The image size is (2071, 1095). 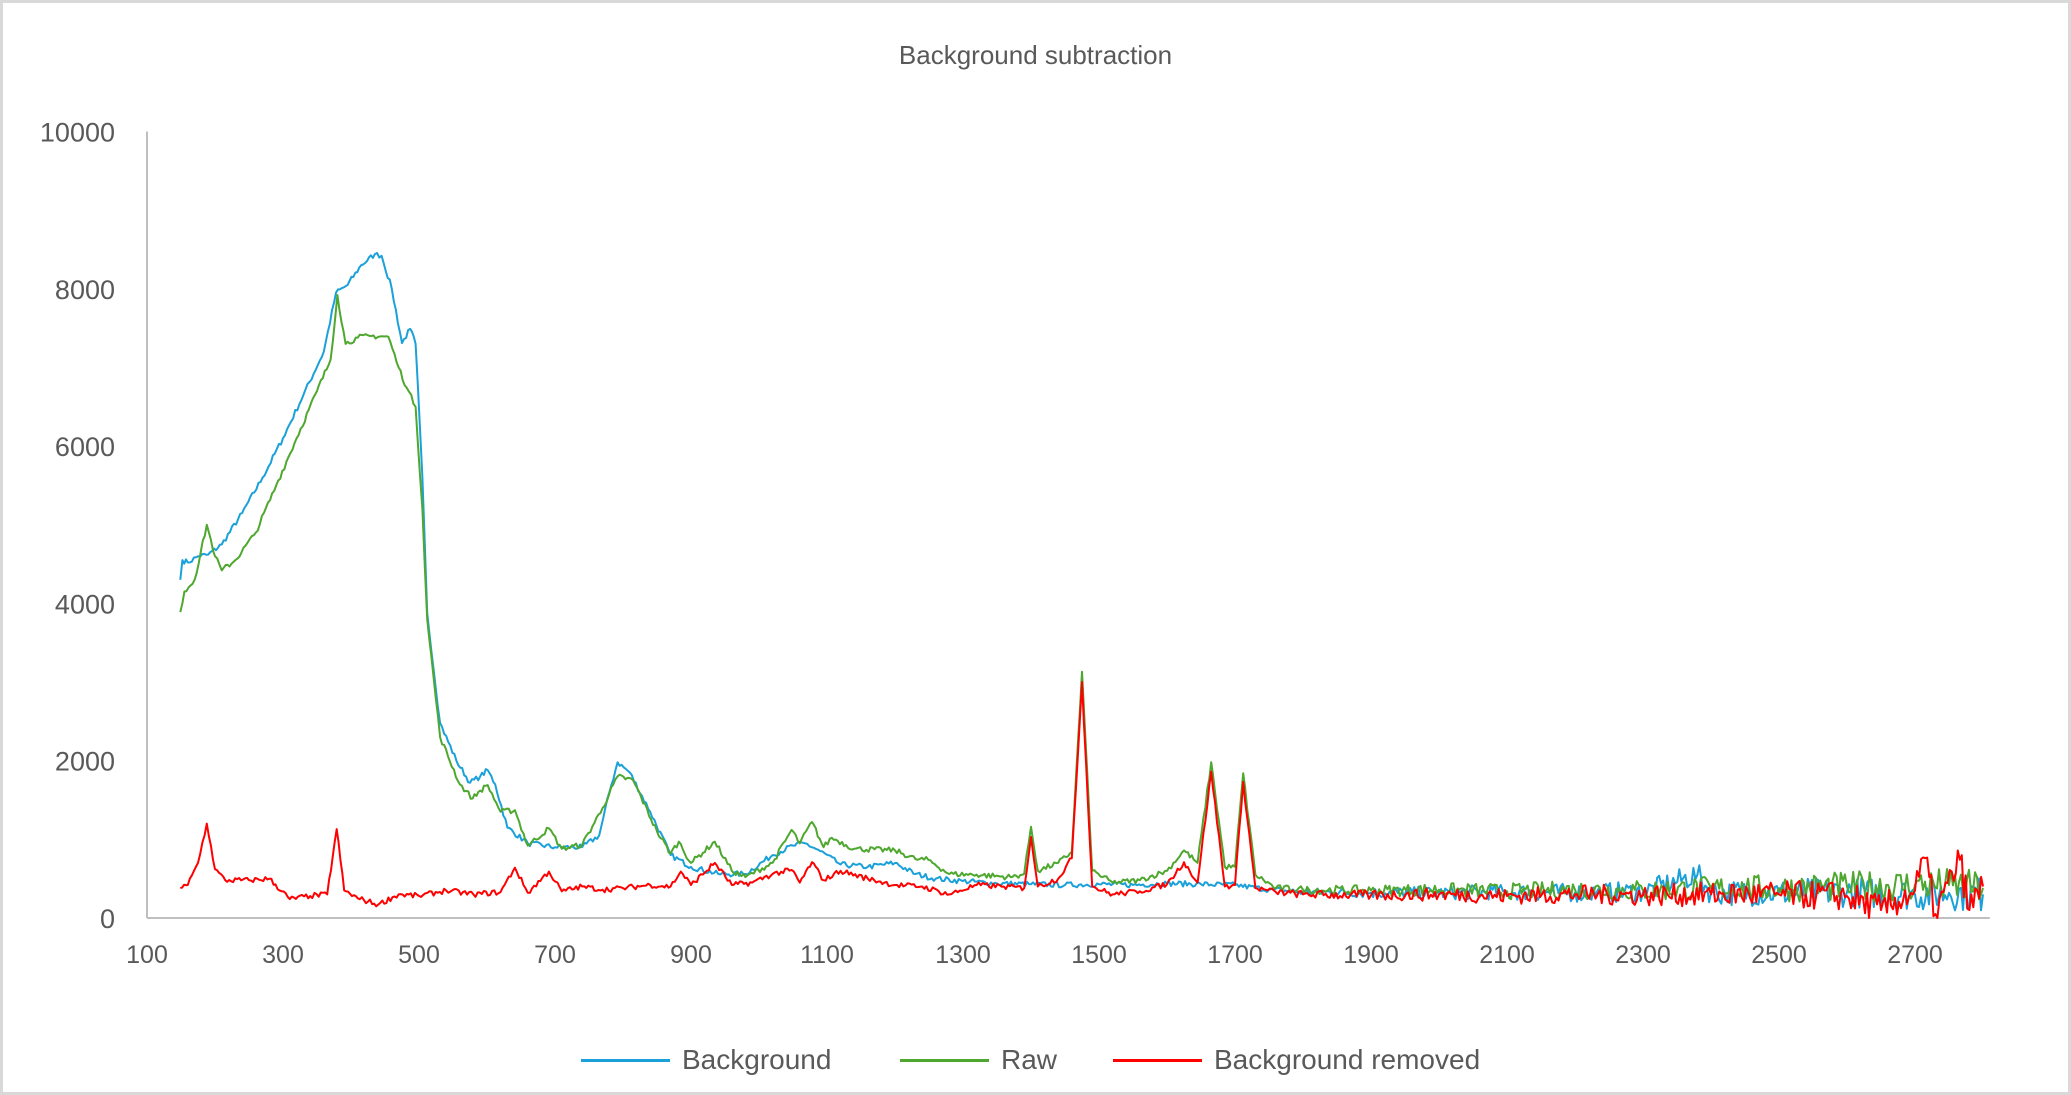 I want to click on y-tick-label: 6000, so click(x=85, y=447).